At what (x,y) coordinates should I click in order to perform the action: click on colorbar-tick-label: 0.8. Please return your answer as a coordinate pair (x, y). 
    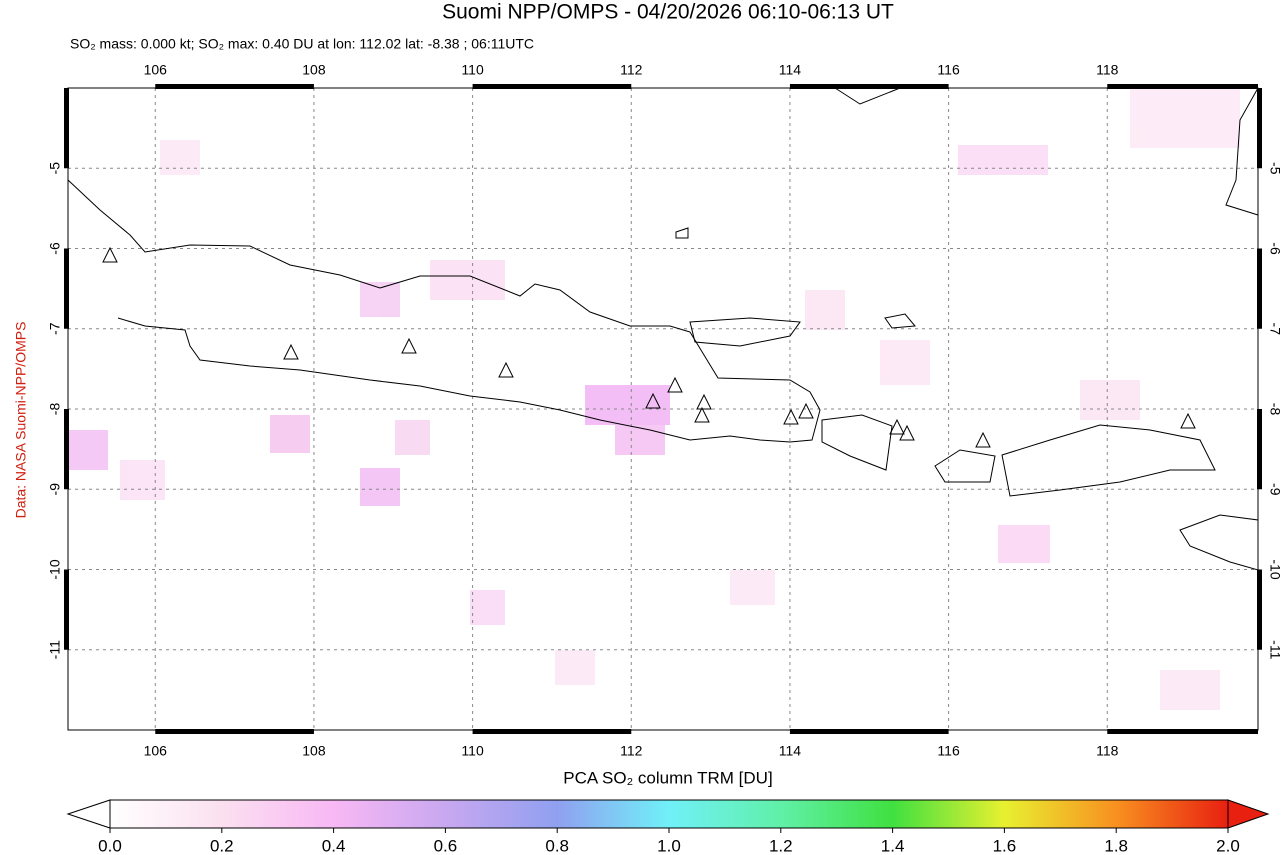
    Looking at the image, I should click on (557, 845).